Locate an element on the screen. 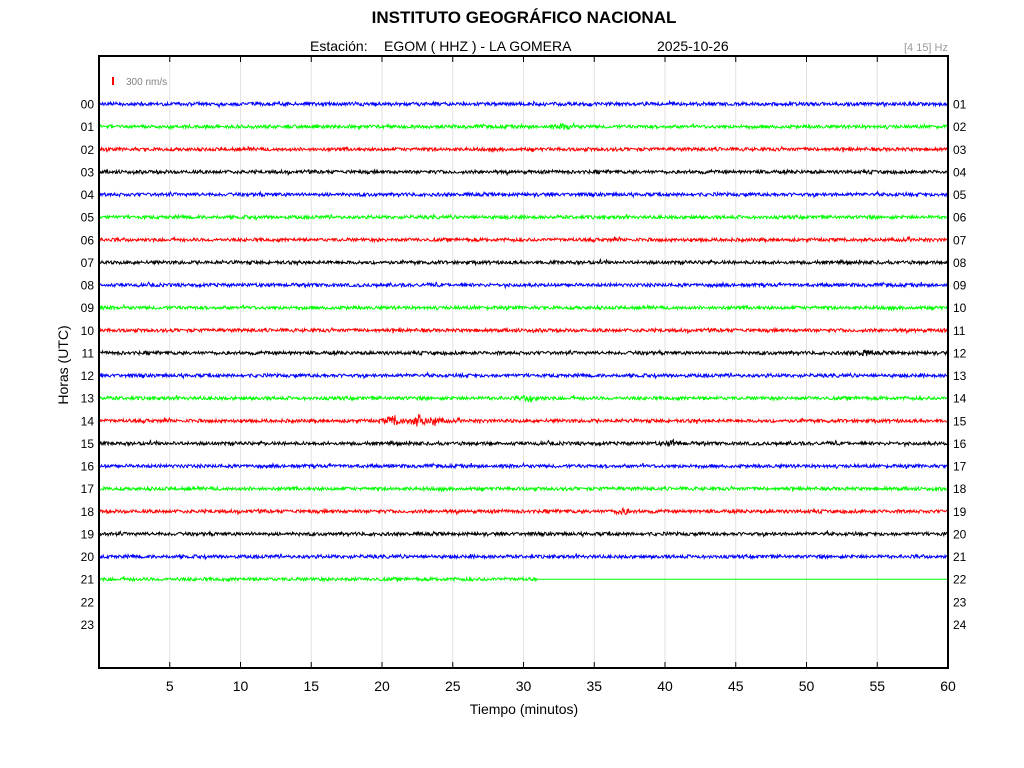  hour-label-left: 10 is located at coordinates (88, 331).